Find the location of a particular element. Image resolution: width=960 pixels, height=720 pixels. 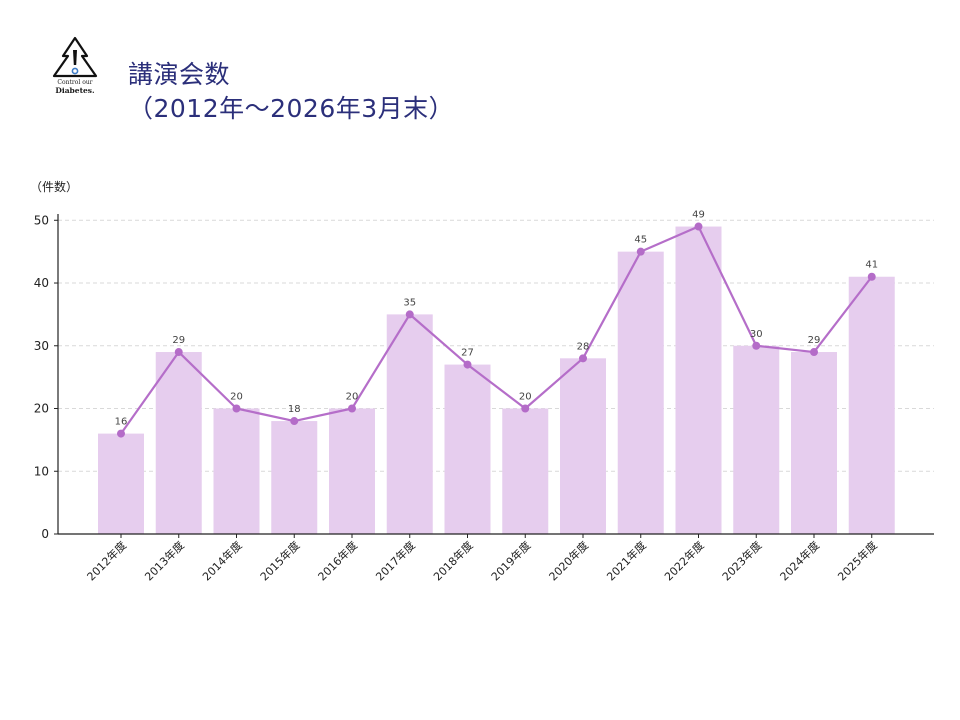

data-label-2022年度: 49 is located at coordinates (698, 215).